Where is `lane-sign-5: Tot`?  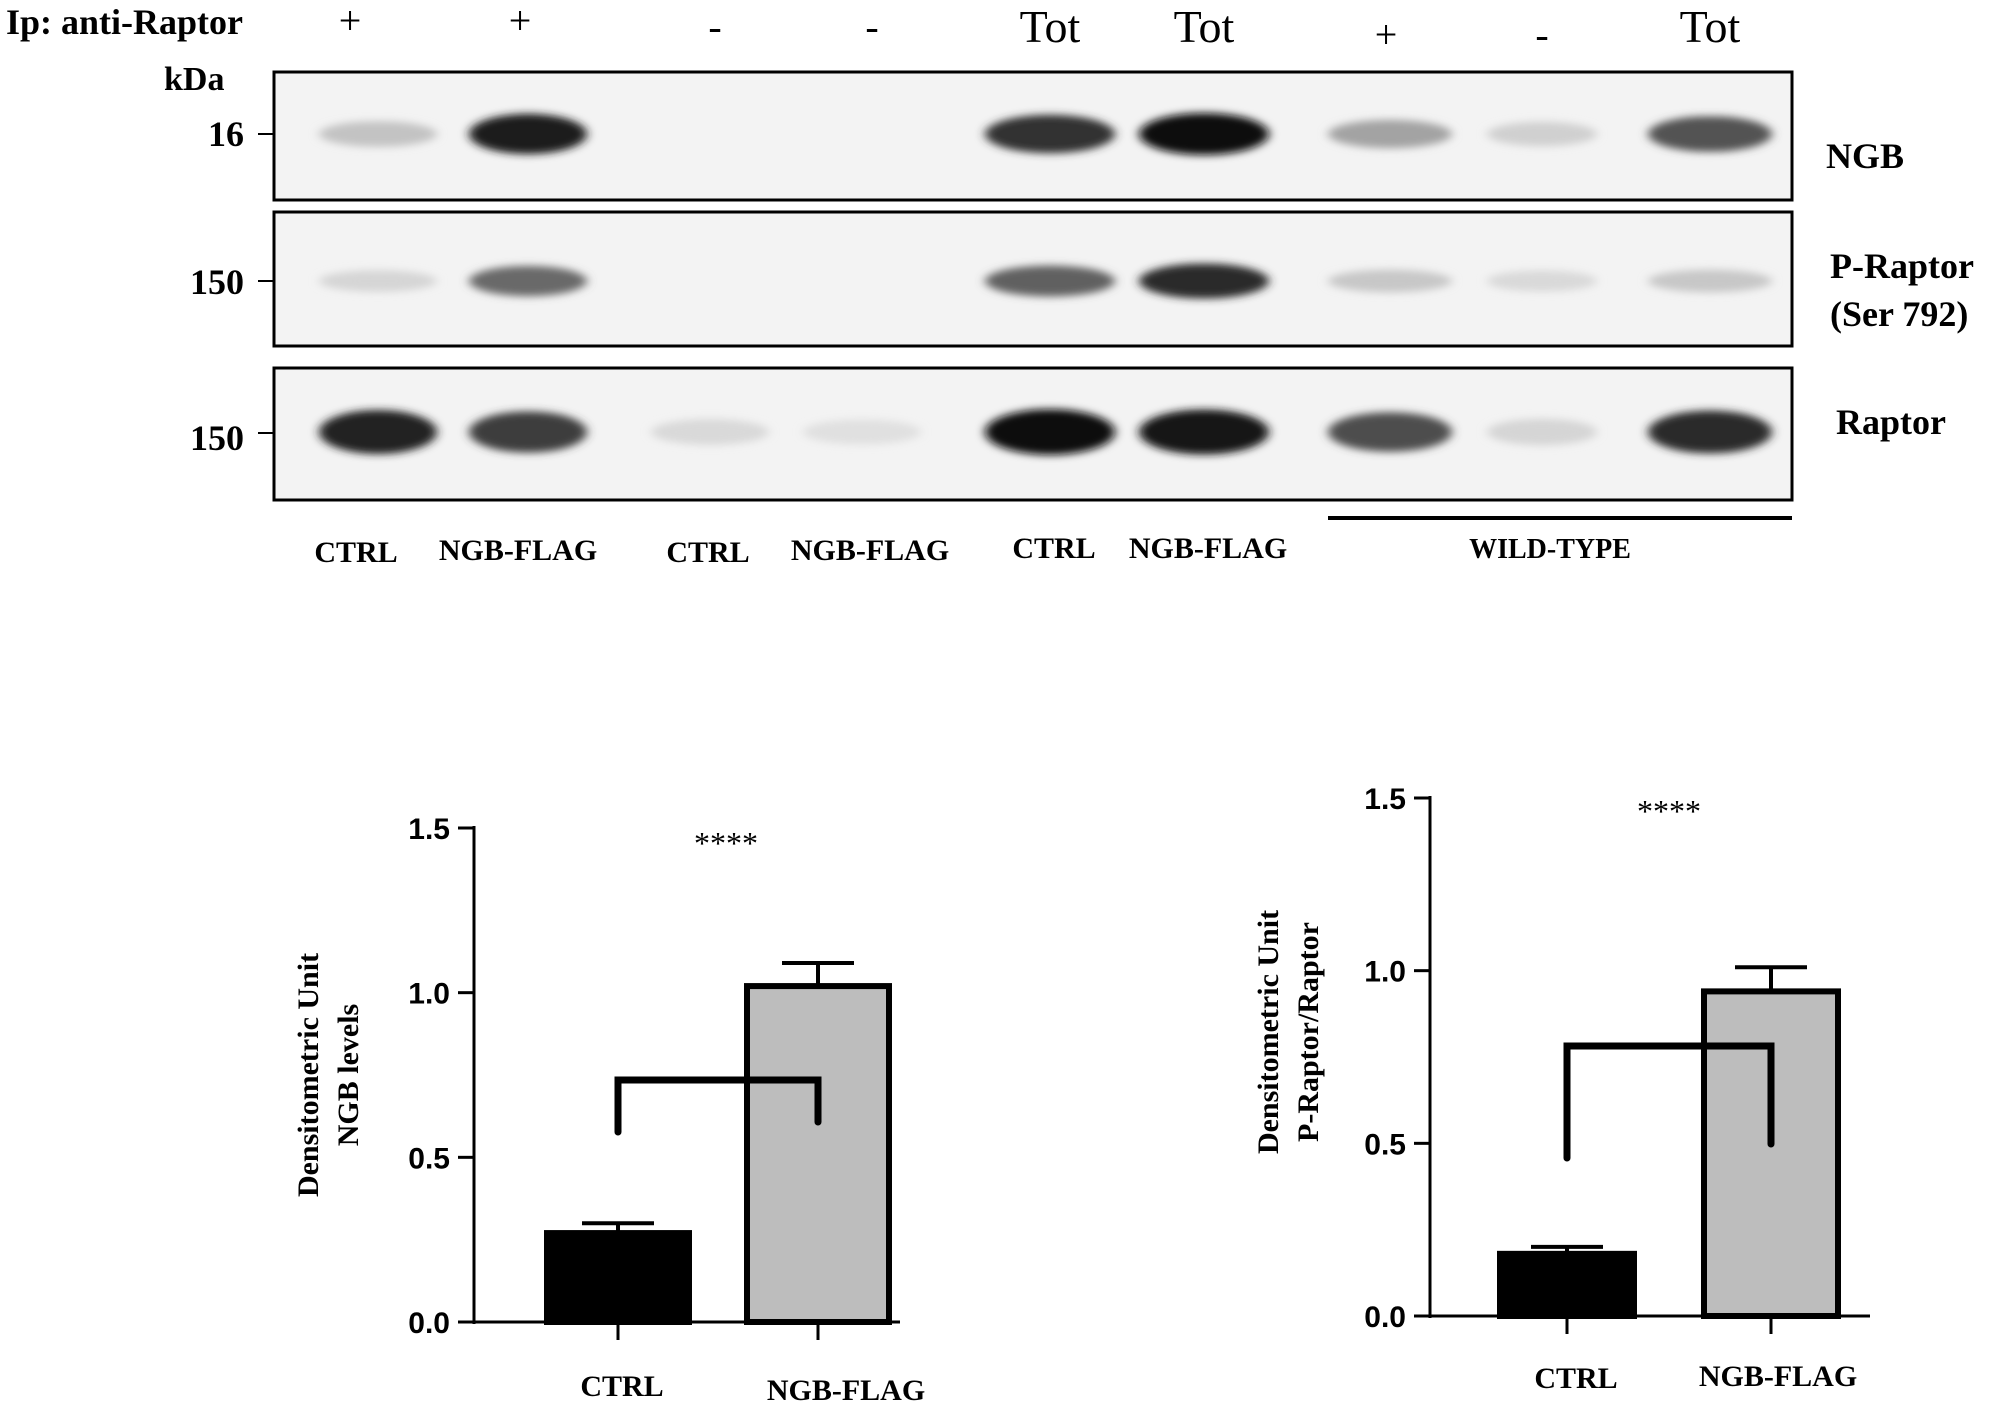
lane-sign-5: Tot is located at coordinates (1050, 26).